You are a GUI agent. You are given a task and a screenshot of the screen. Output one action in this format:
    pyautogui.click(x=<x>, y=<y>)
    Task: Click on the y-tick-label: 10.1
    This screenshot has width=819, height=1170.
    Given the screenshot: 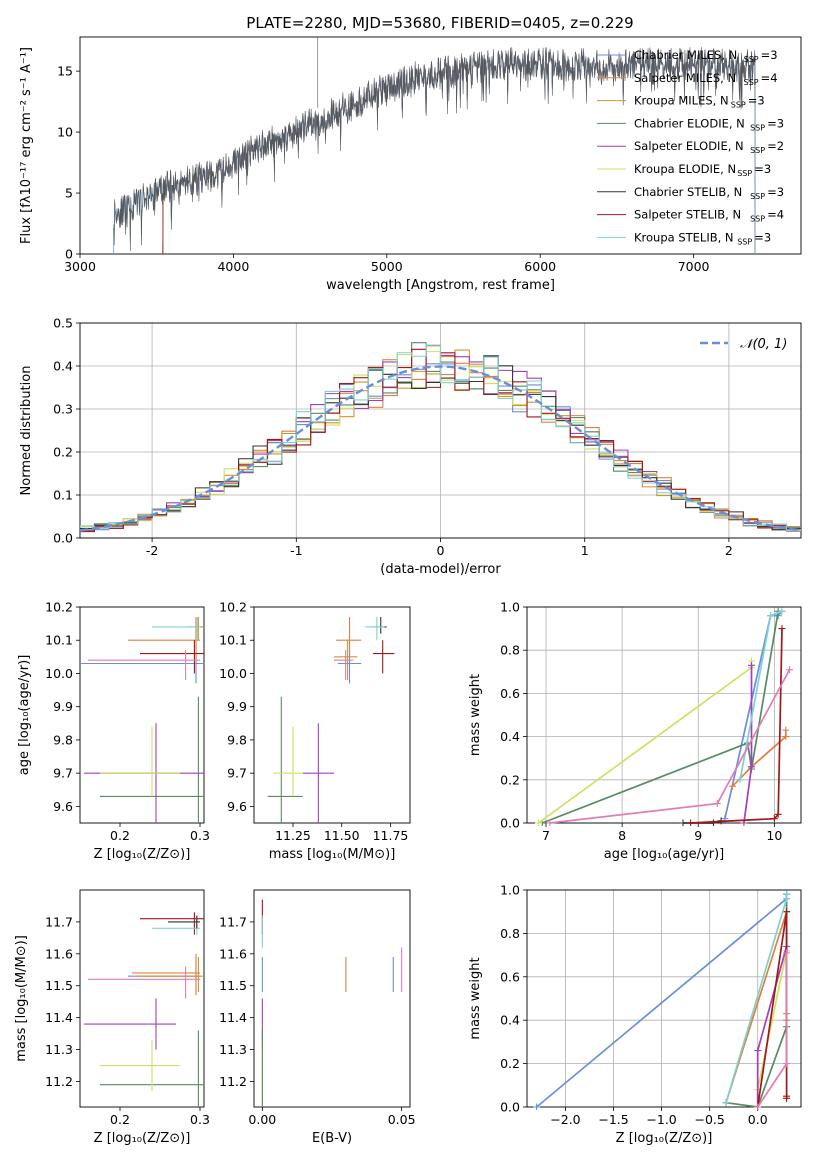 What is the action you would take?
    pyautogui.click(x=59, y=640)
    